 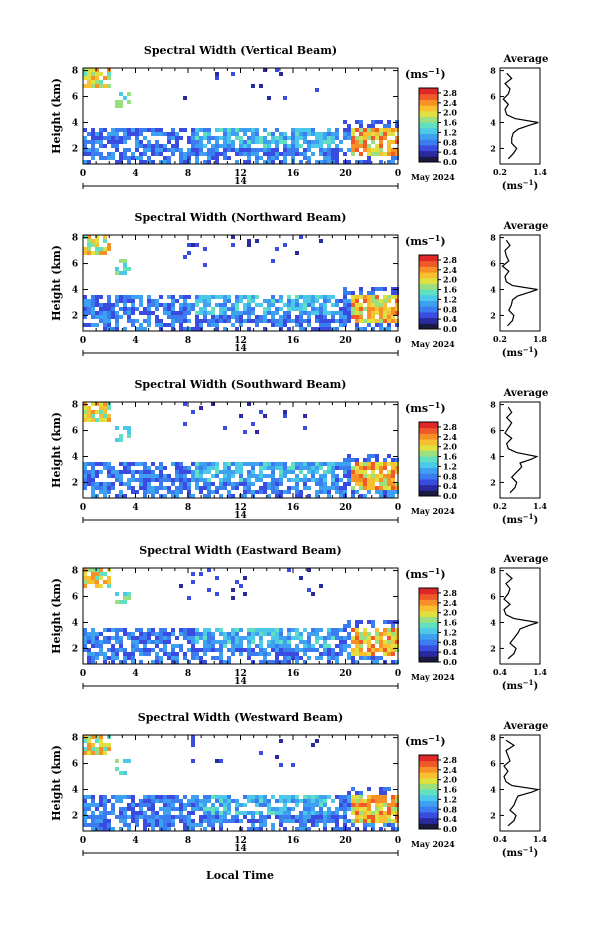 I want to click on x-tick-label: 8, so click(x=188, y=341).